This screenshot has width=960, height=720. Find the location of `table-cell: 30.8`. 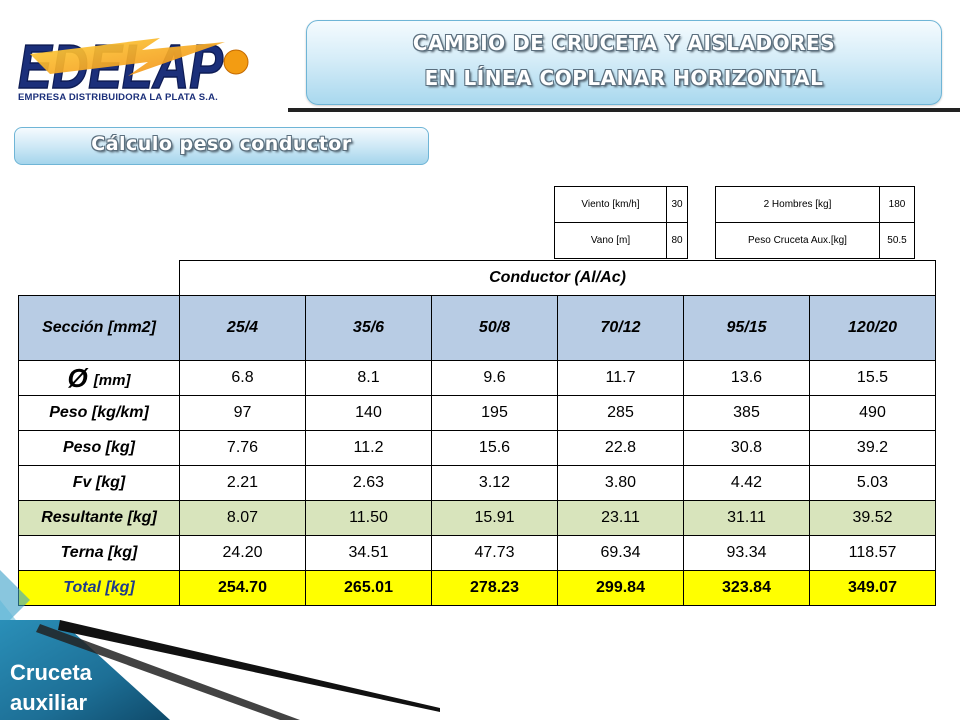

table-cell: 30.8 is located at coordinates (746, 448).